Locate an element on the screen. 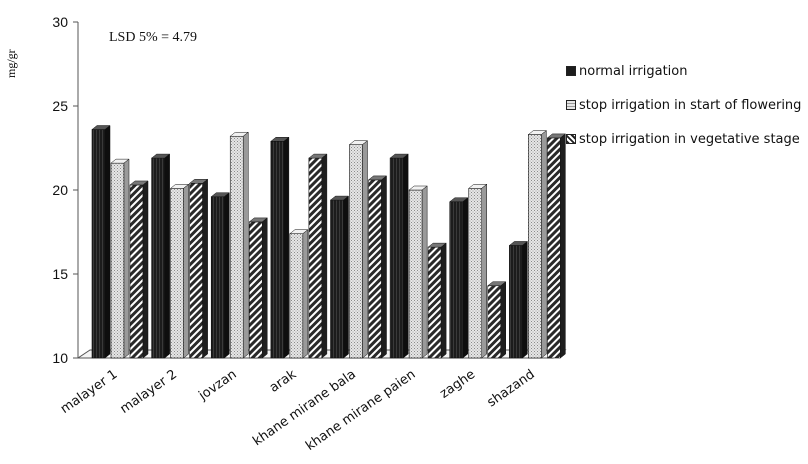  x-tick-label: zaghe is located at coordinates (457, 384).